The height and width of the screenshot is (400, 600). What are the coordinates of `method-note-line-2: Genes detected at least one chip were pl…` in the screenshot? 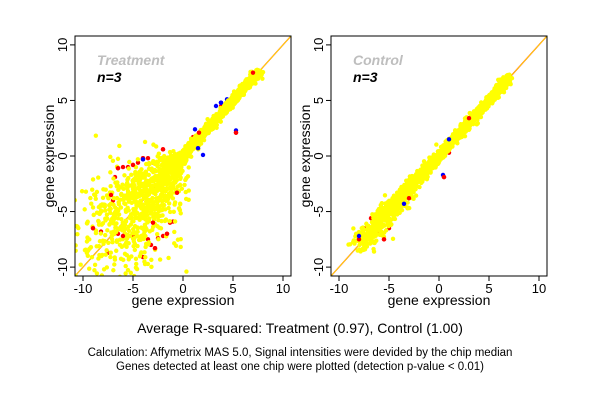 It's located at (300, 367).